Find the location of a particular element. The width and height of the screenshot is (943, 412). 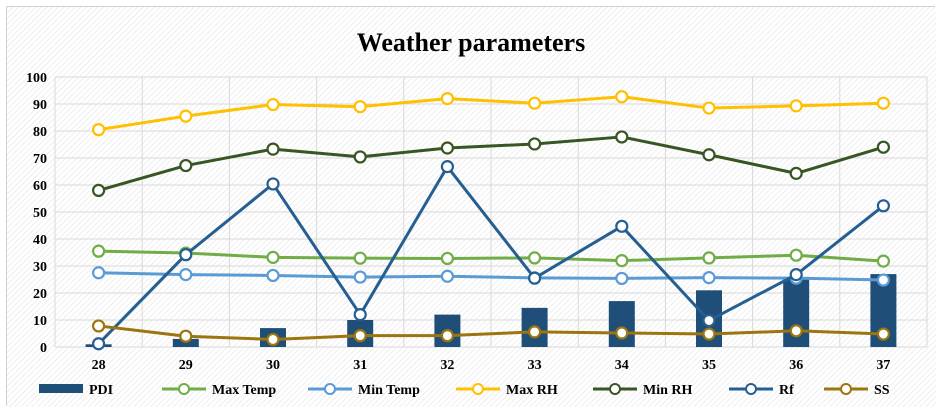

x-tick-label: 33 is located at coordinates (535, 365).